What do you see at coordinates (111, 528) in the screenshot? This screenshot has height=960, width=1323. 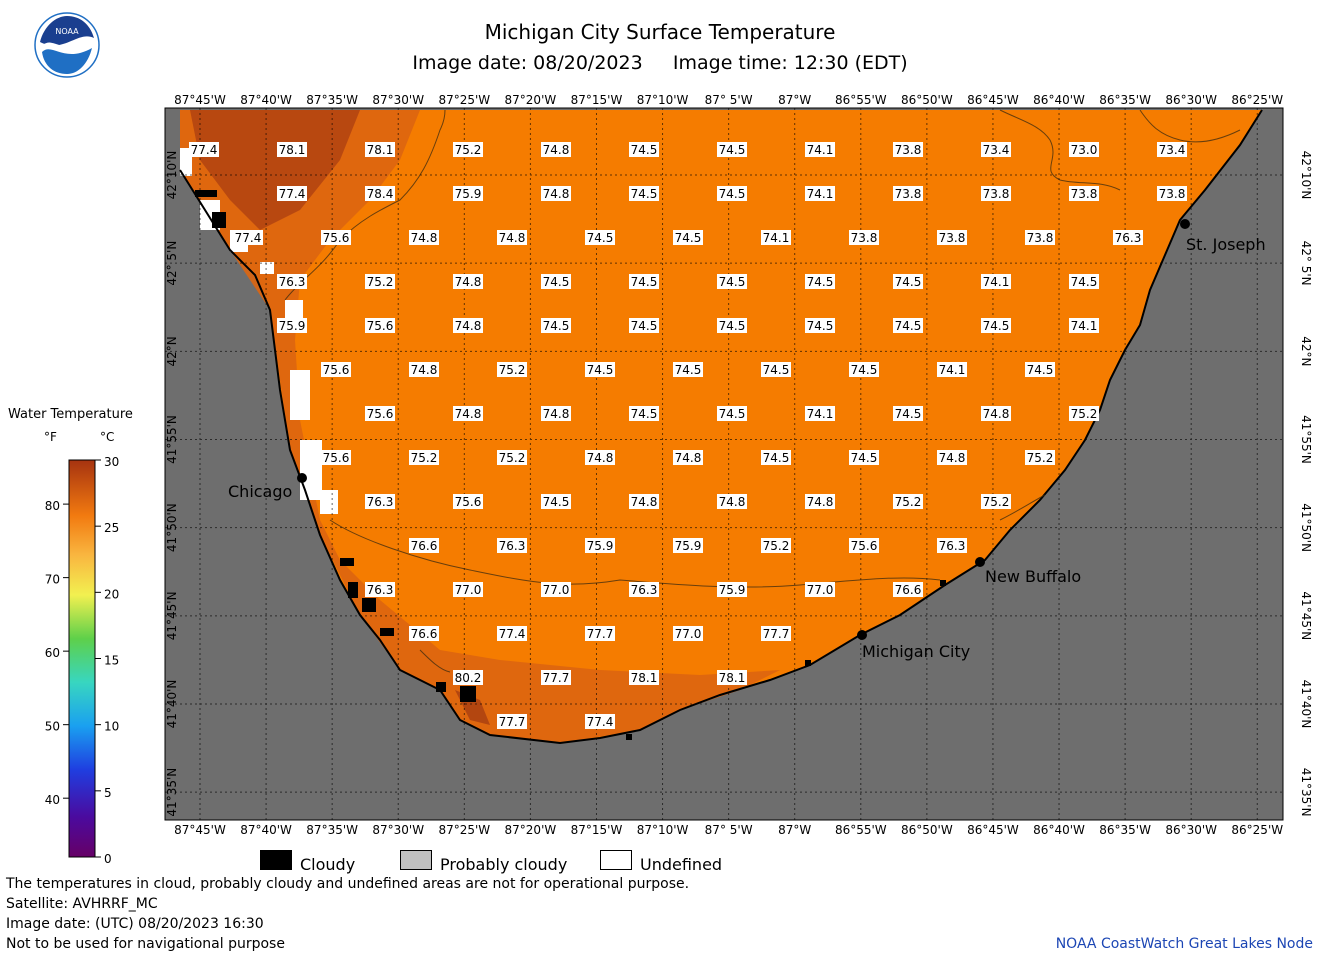 I see `celsius-tick: 25` at bounding box center [111, 528].